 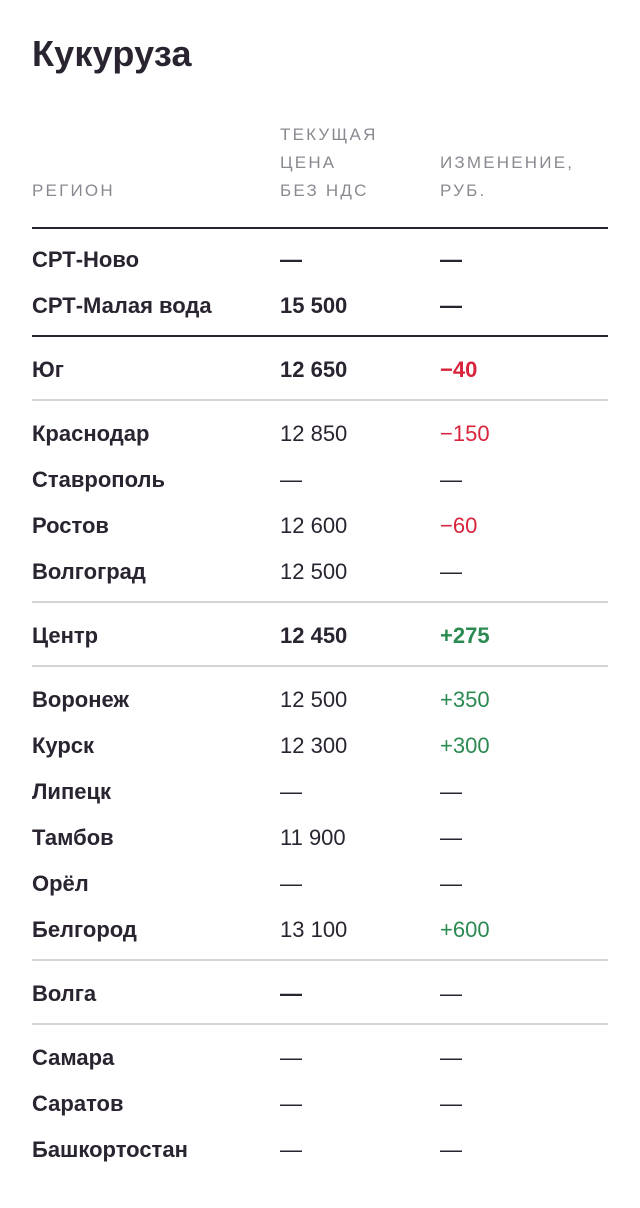 I want to click on table-row: Краснодар 12 850 −150, so click(x=320, y=434).